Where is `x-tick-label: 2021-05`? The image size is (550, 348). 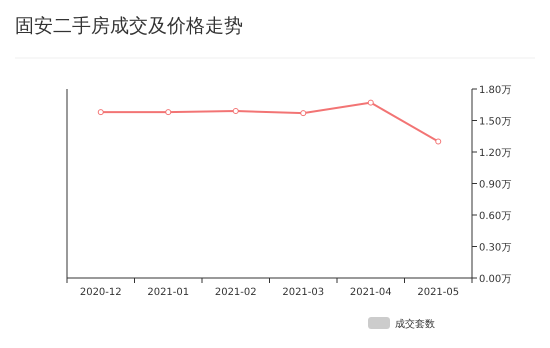
x-tick-label: 2021-05 is located at coordinates (438, 292).